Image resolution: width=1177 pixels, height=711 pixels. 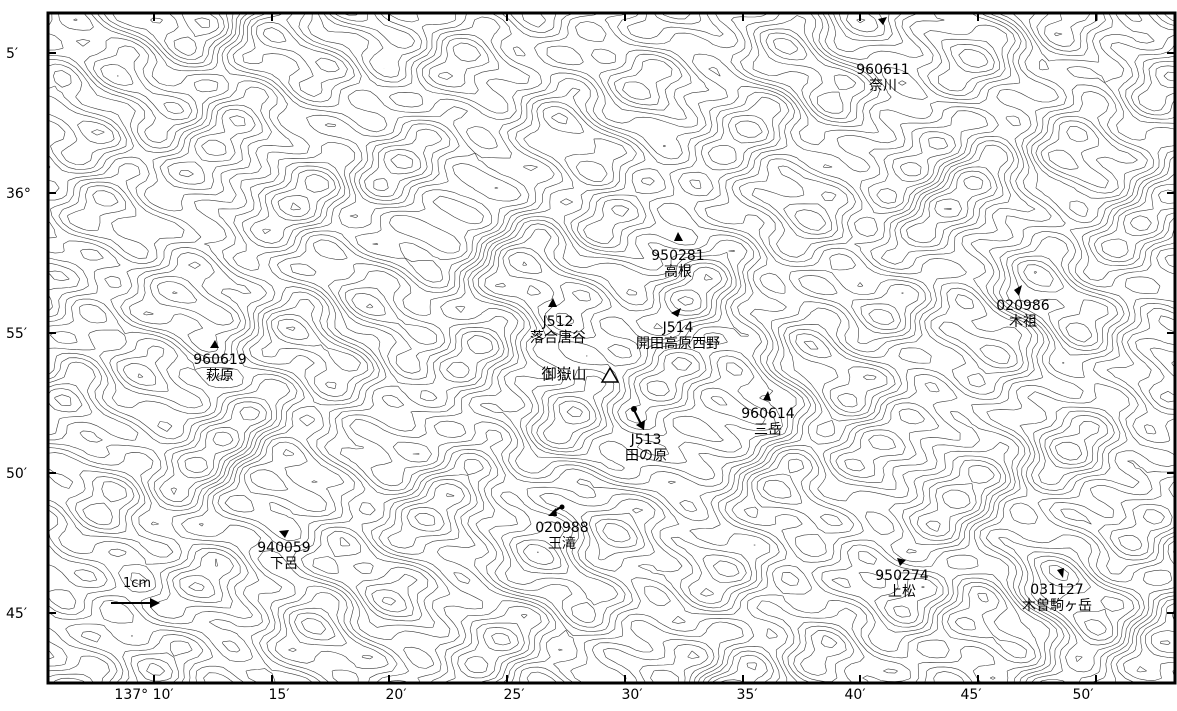 What do you see at coordinates (971, 695) in the screenshot?
I see `lon-tick: 45′` at bounding box center [971, 695].